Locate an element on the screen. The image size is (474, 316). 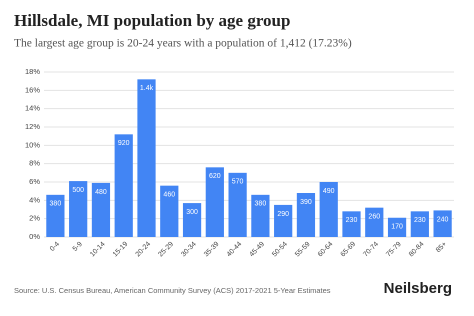
data-label: 300 is located at coordinates (192, 212).